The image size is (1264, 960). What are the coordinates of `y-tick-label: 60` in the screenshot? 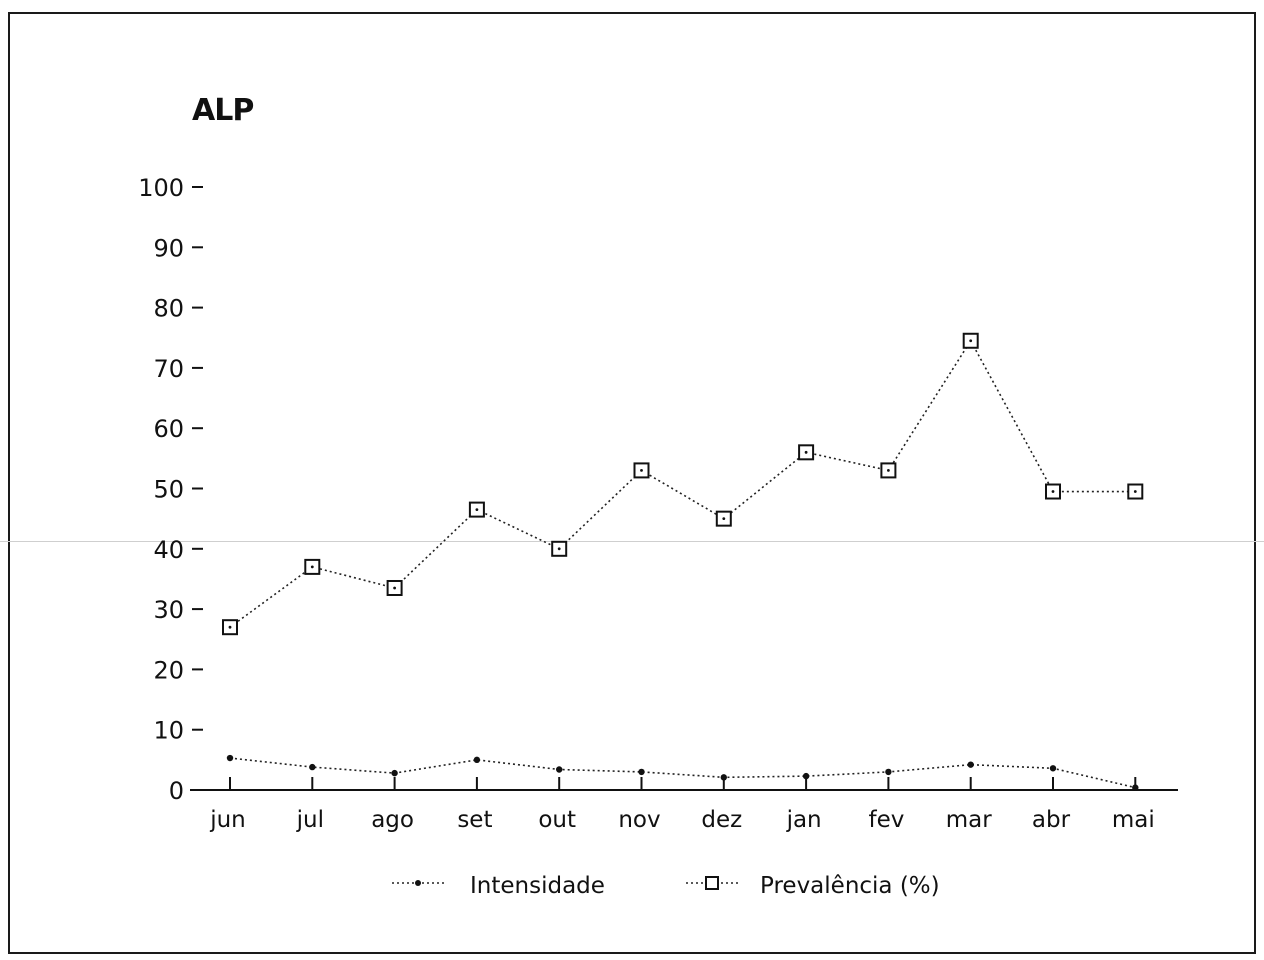 It's located at (168, 429).